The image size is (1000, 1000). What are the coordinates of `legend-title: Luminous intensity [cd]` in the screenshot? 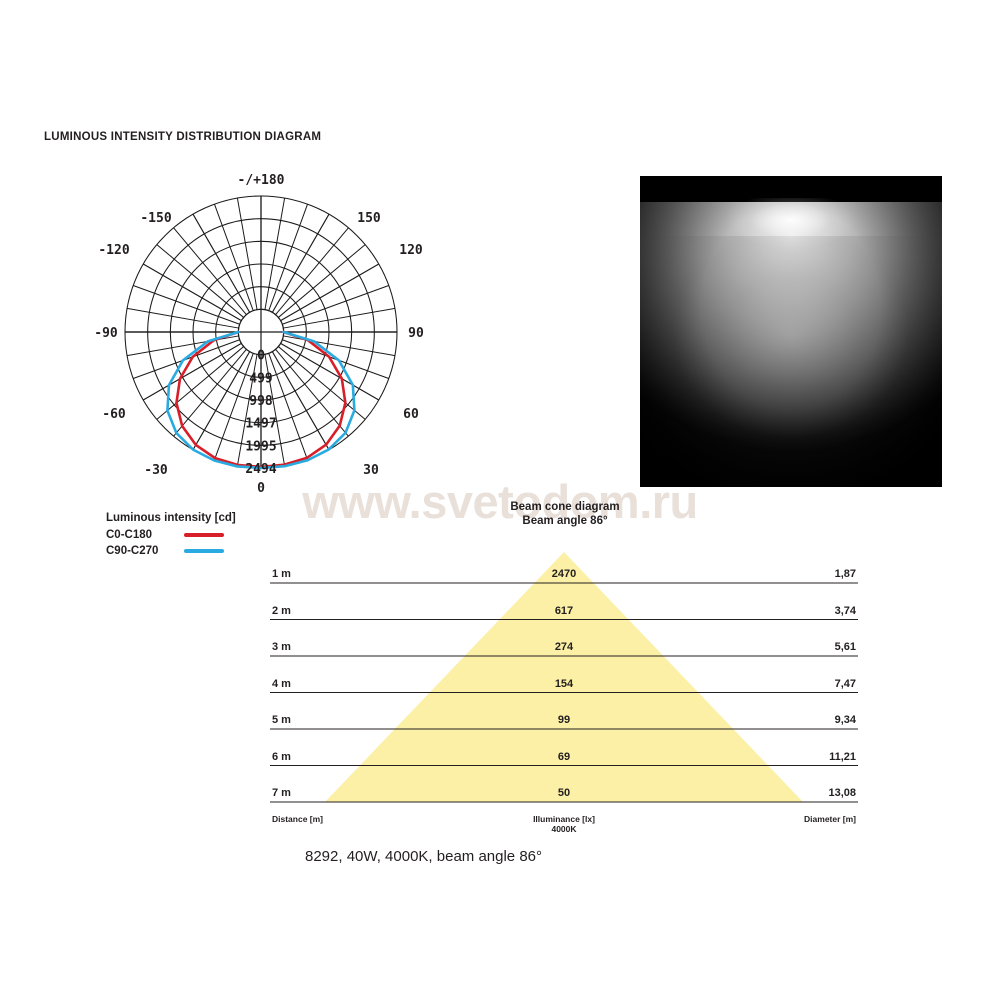 It's located at (171, 518).